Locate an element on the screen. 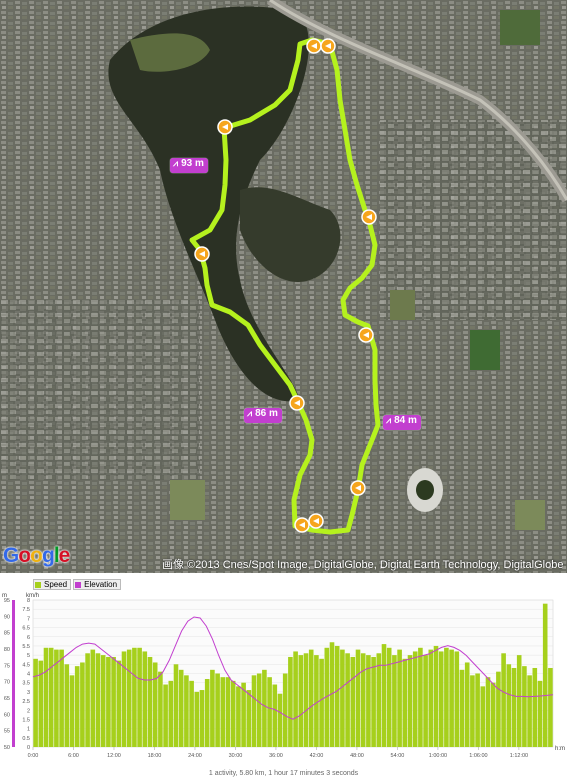 Image resolution: width=567 pixels, height=782 pixels. time-tick-label: 30:00 is located at coordinates (236, 756).